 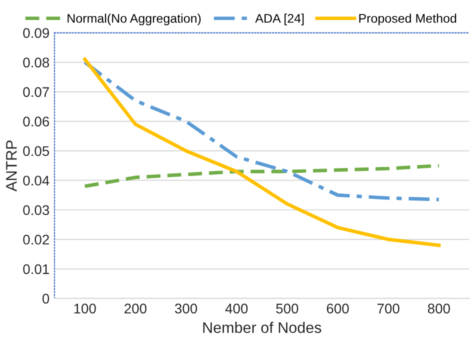 I want to click on y-tick-label: 0, so click(x=46, y=299).